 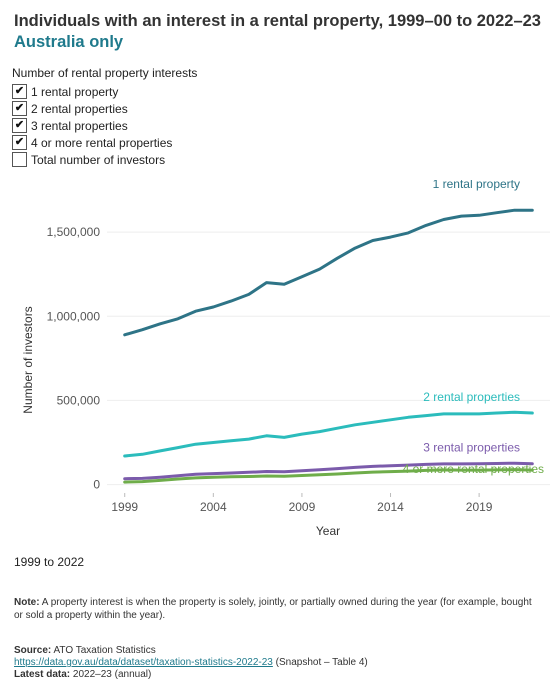 I want to click on filter-title: Number of rental property interests, so click(x=105, y=73).